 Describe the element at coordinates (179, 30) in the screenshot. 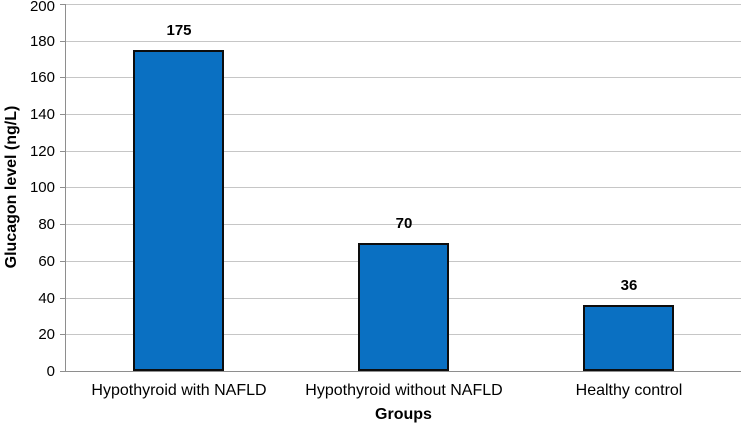

I see `bar-value-label: 175` at that location.